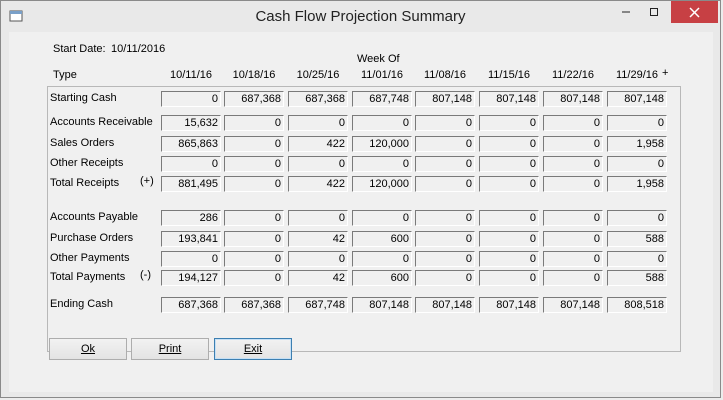  I want to click on maximize-button, so click(654, 12).